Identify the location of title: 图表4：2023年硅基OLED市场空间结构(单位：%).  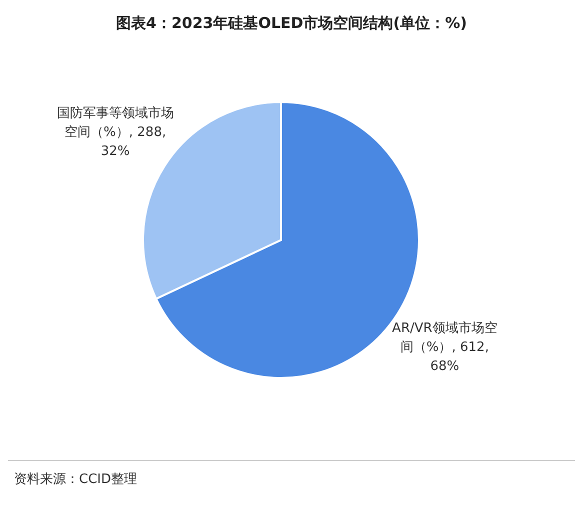
(291, 23).